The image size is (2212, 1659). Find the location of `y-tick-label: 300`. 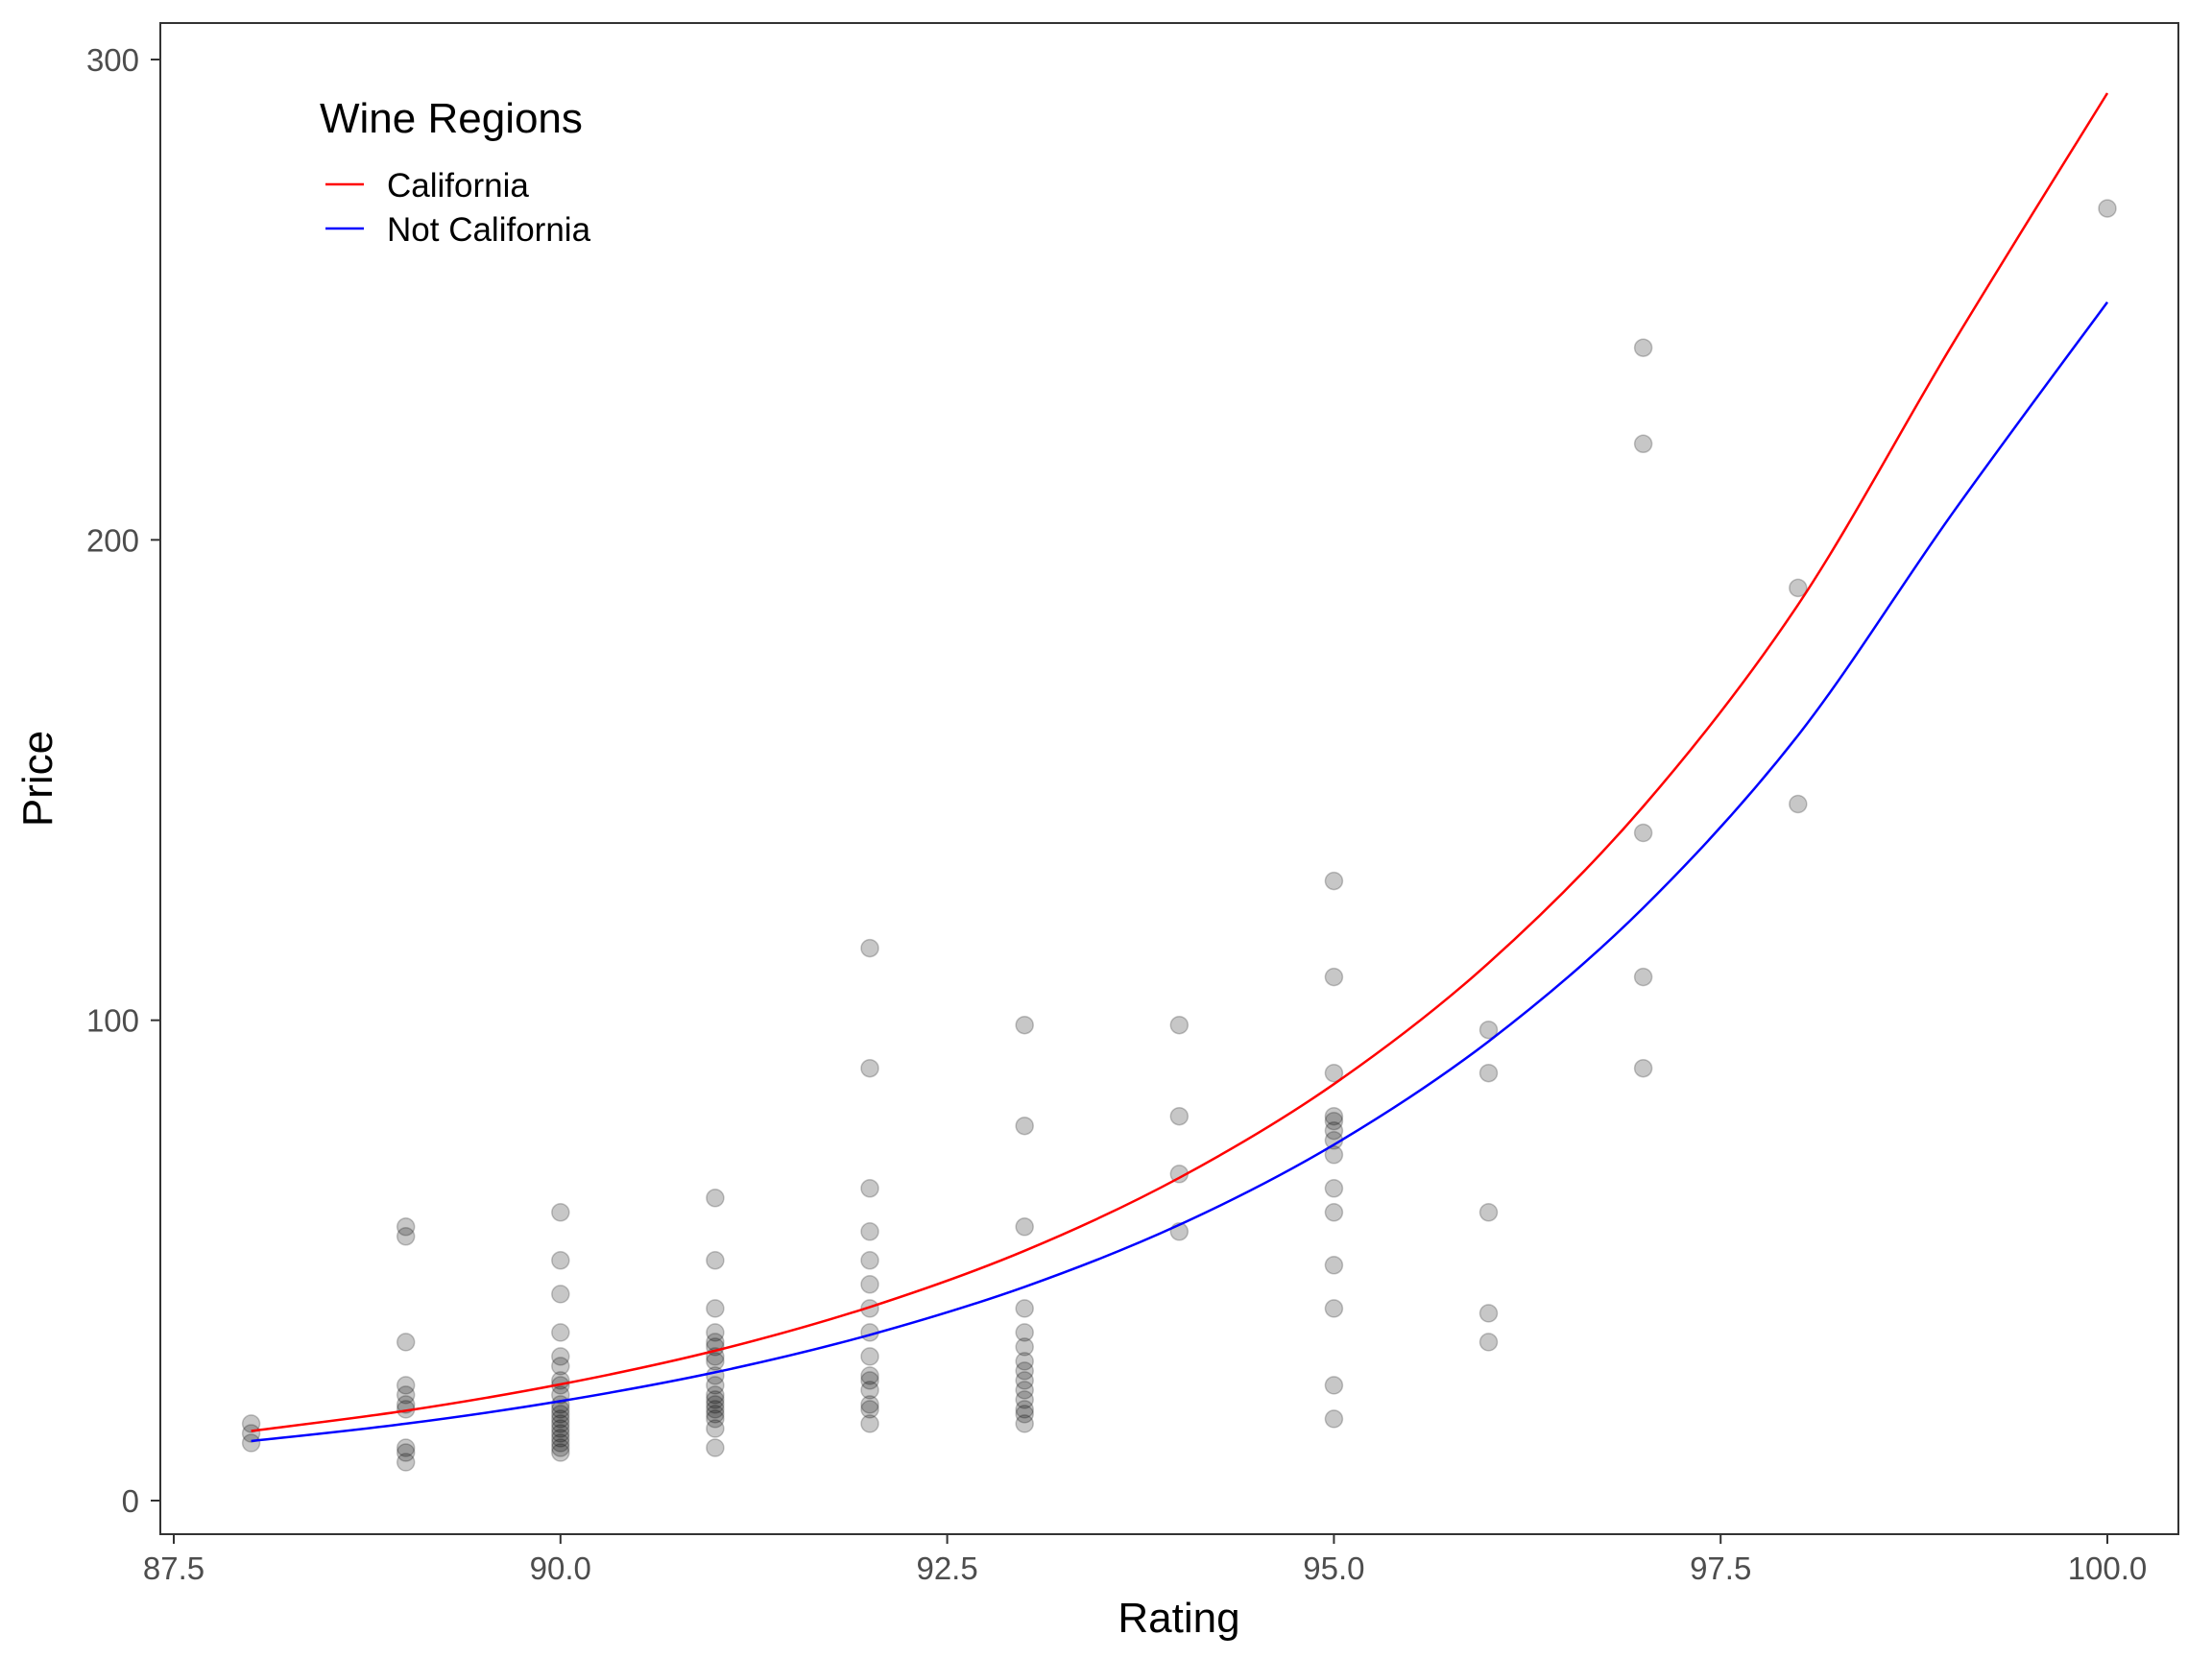

y-tick-label: 300 is located at coordinates (112, 60).